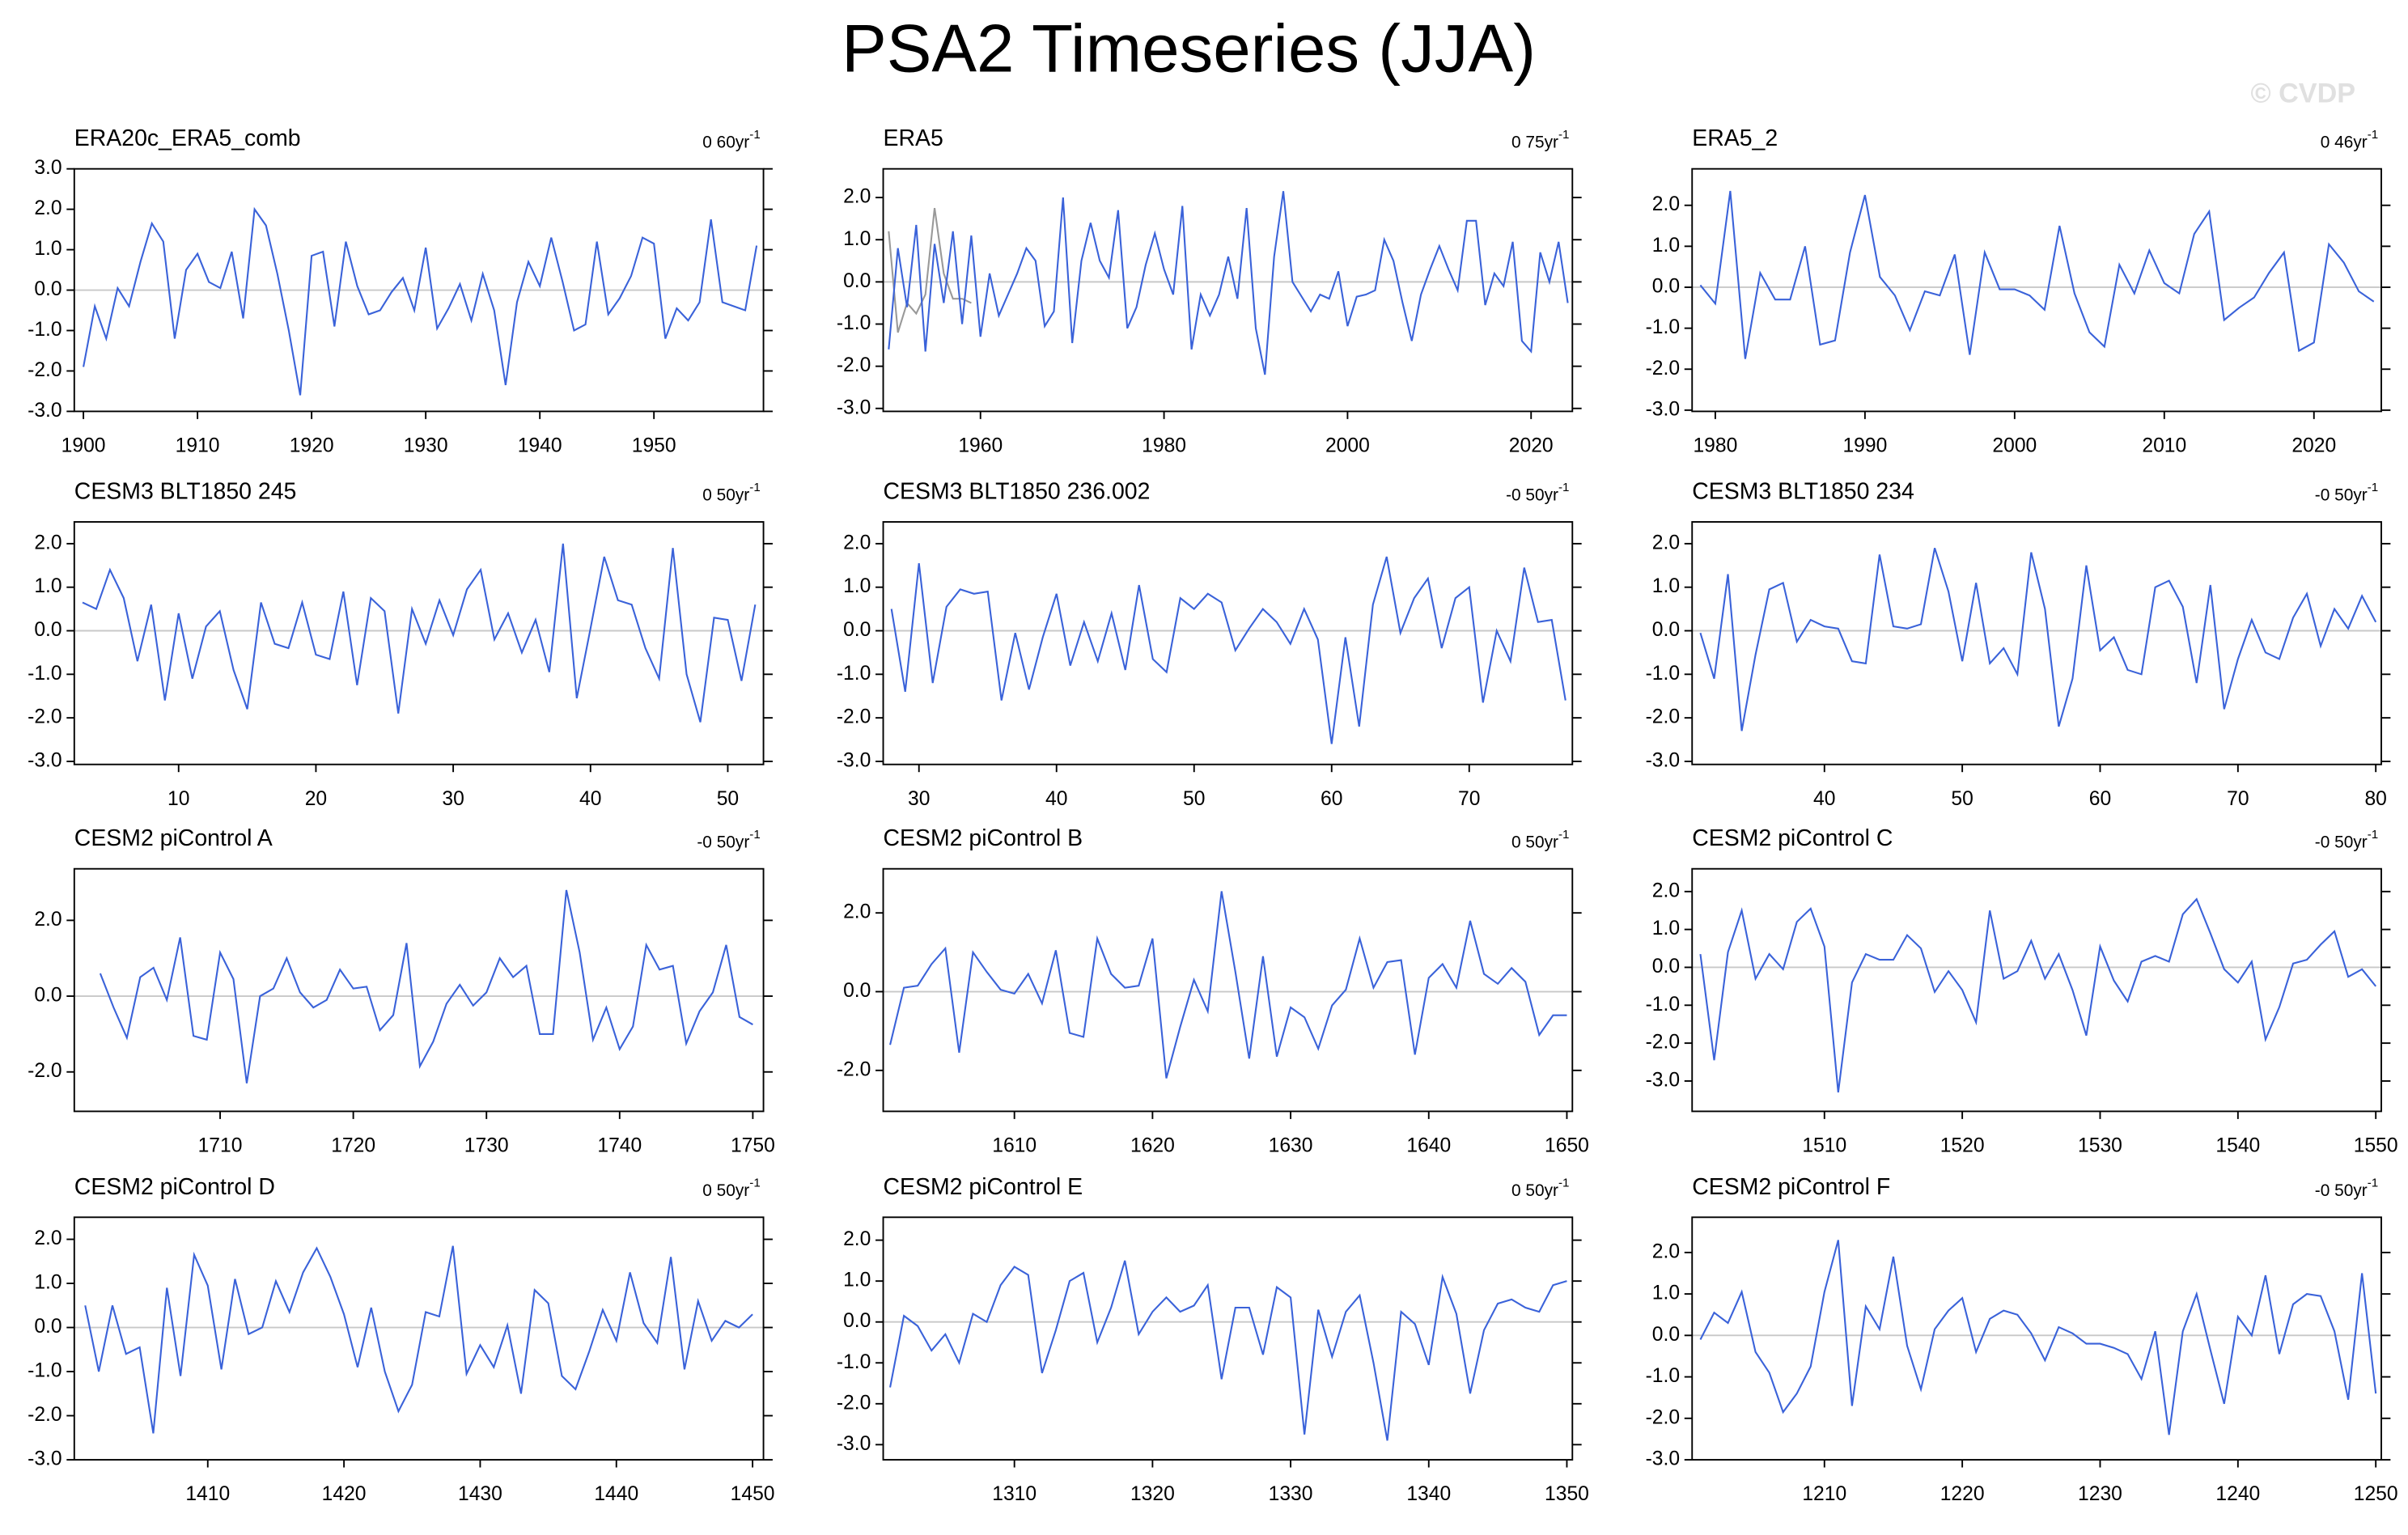  I want to click on x-tick-label: 1930, so click(426, 446).